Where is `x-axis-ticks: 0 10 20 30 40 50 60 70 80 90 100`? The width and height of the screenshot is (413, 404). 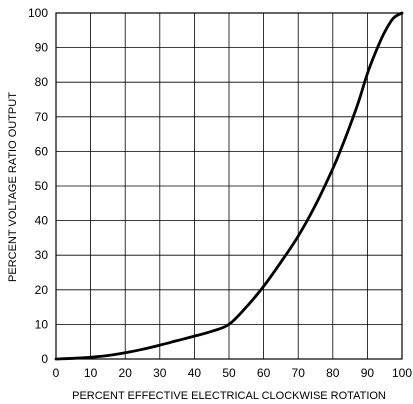 x-axis-ticks: 0 10 20 30 40 50 60 70 80 90 100 is located at coordinates (233, 373).